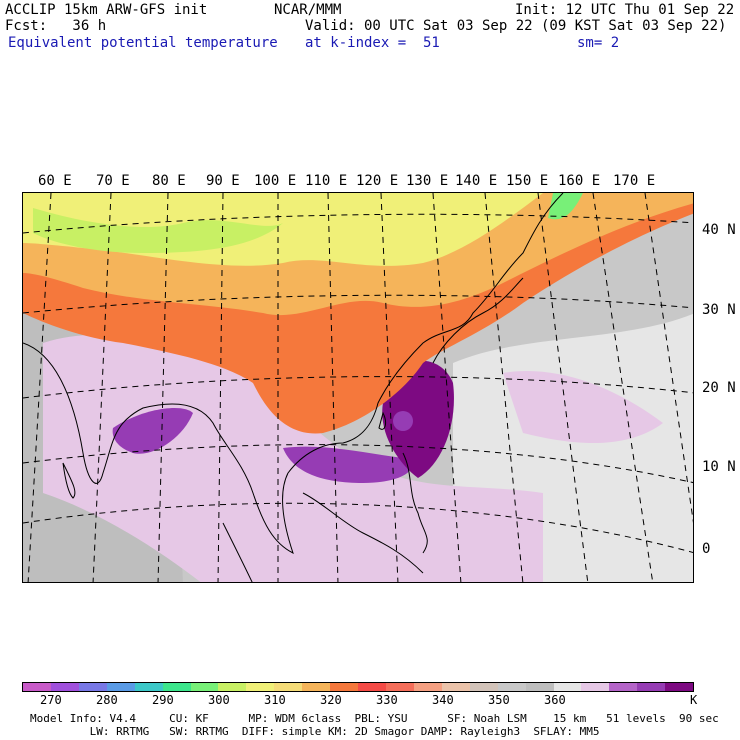 The image size is (740, 740). What do you see at coordinates (583, 407) in the screenshot?
I see `field-region-west-pacific` at bounding box center [583, 407].